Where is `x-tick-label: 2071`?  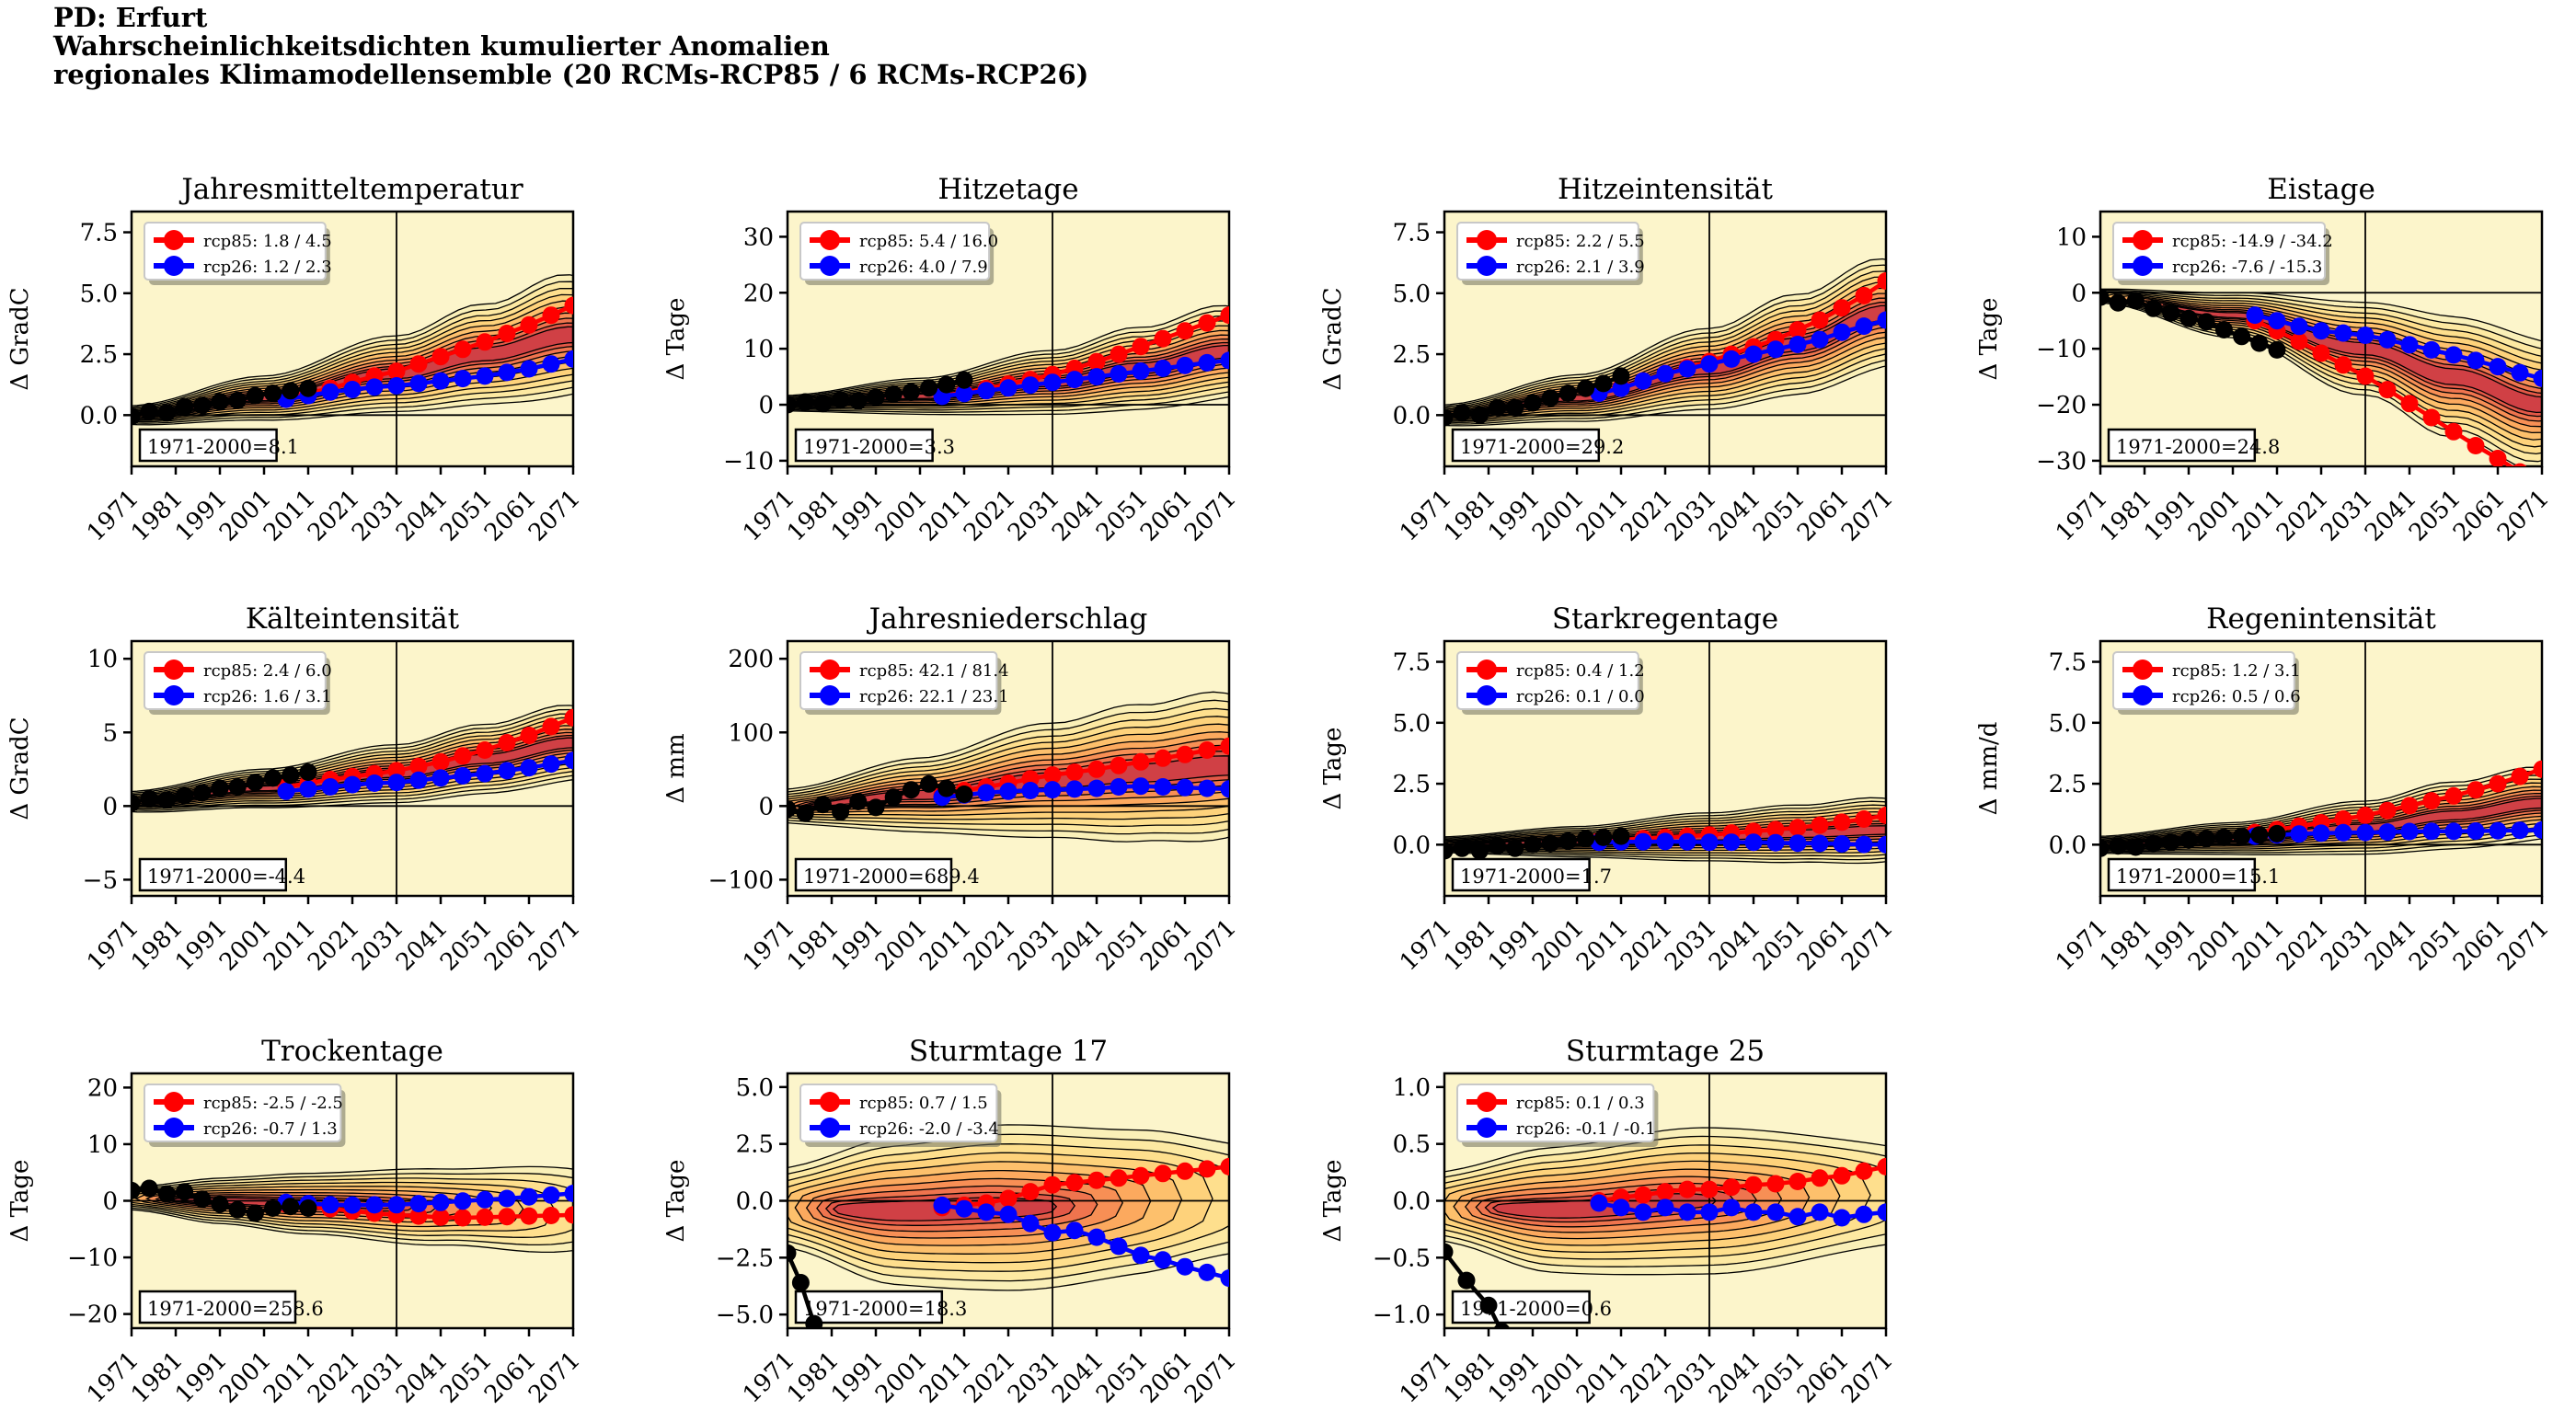 x-tick-label: 2071 is located at coordinates (1210, 1378).